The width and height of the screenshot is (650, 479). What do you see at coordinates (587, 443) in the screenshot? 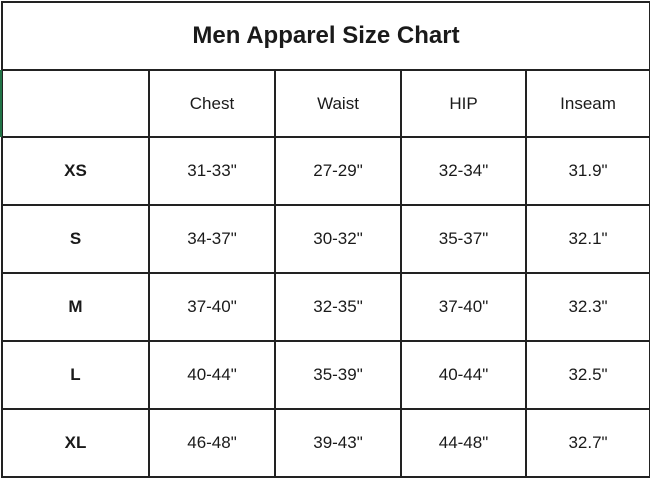
I see `inseam-value: 32.7"` at bounding box center [587, 443].